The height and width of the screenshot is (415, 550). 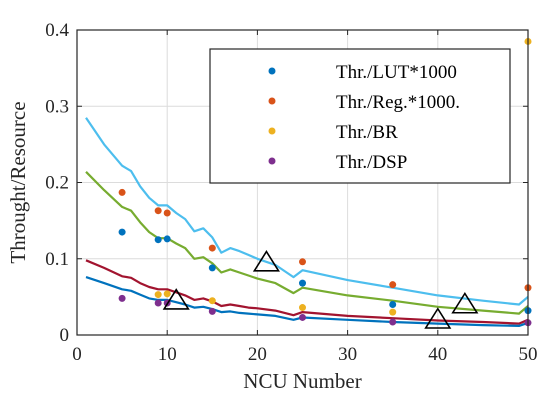 I want to click on y-tick-label: 0.2, so click(x=57, y=183).